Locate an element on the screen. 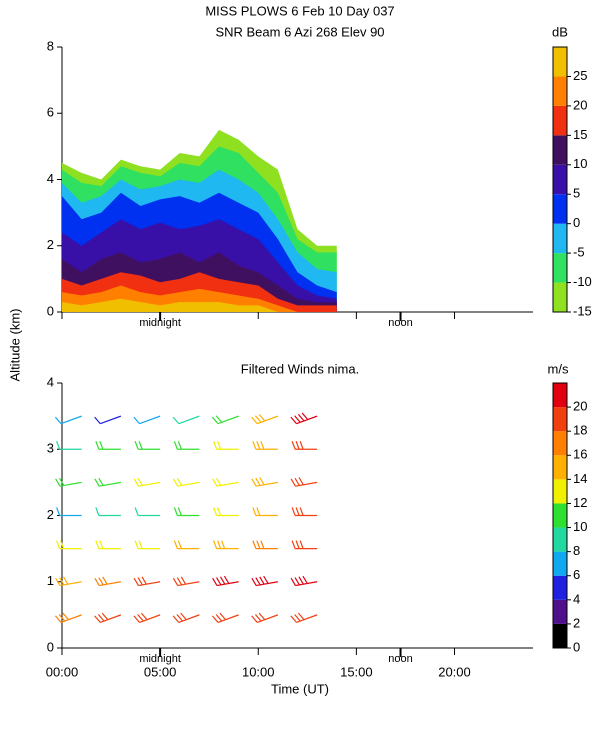 Image resolution: width=600 pixels, height=750 pixels. y-tick-label: 4 is located at coordinates (50, 178).